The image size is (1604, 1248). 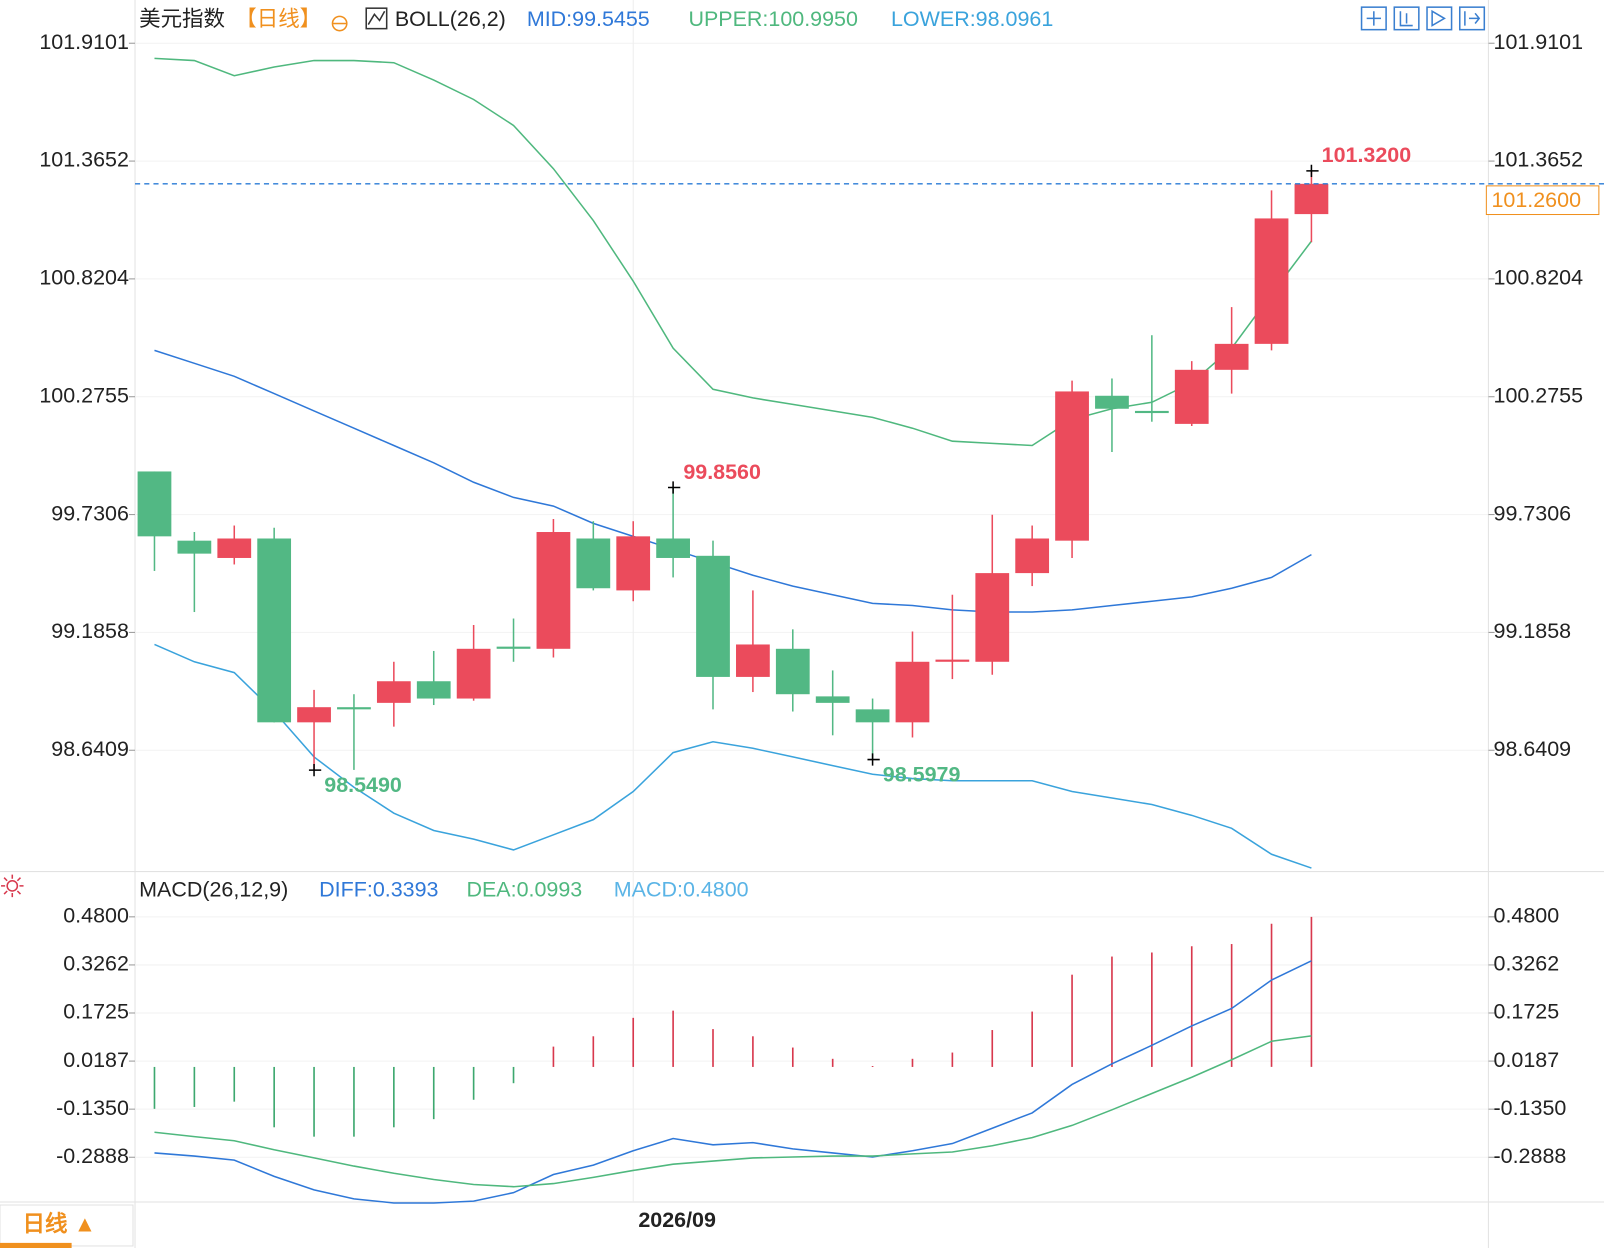 I want to click on legend-entry: LOWER:98.0961, so click(x=972, y=19).